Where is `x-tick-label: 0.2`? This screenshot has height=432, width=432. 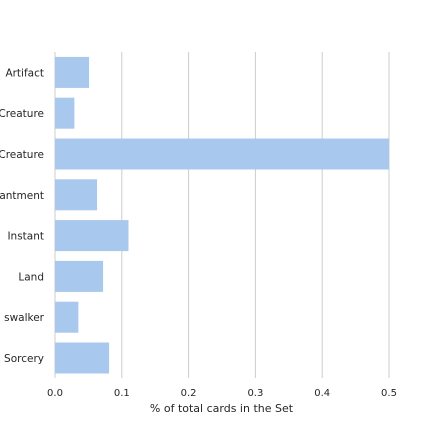
x-tick-label: 0.2 is located at coordinates (189, 393).